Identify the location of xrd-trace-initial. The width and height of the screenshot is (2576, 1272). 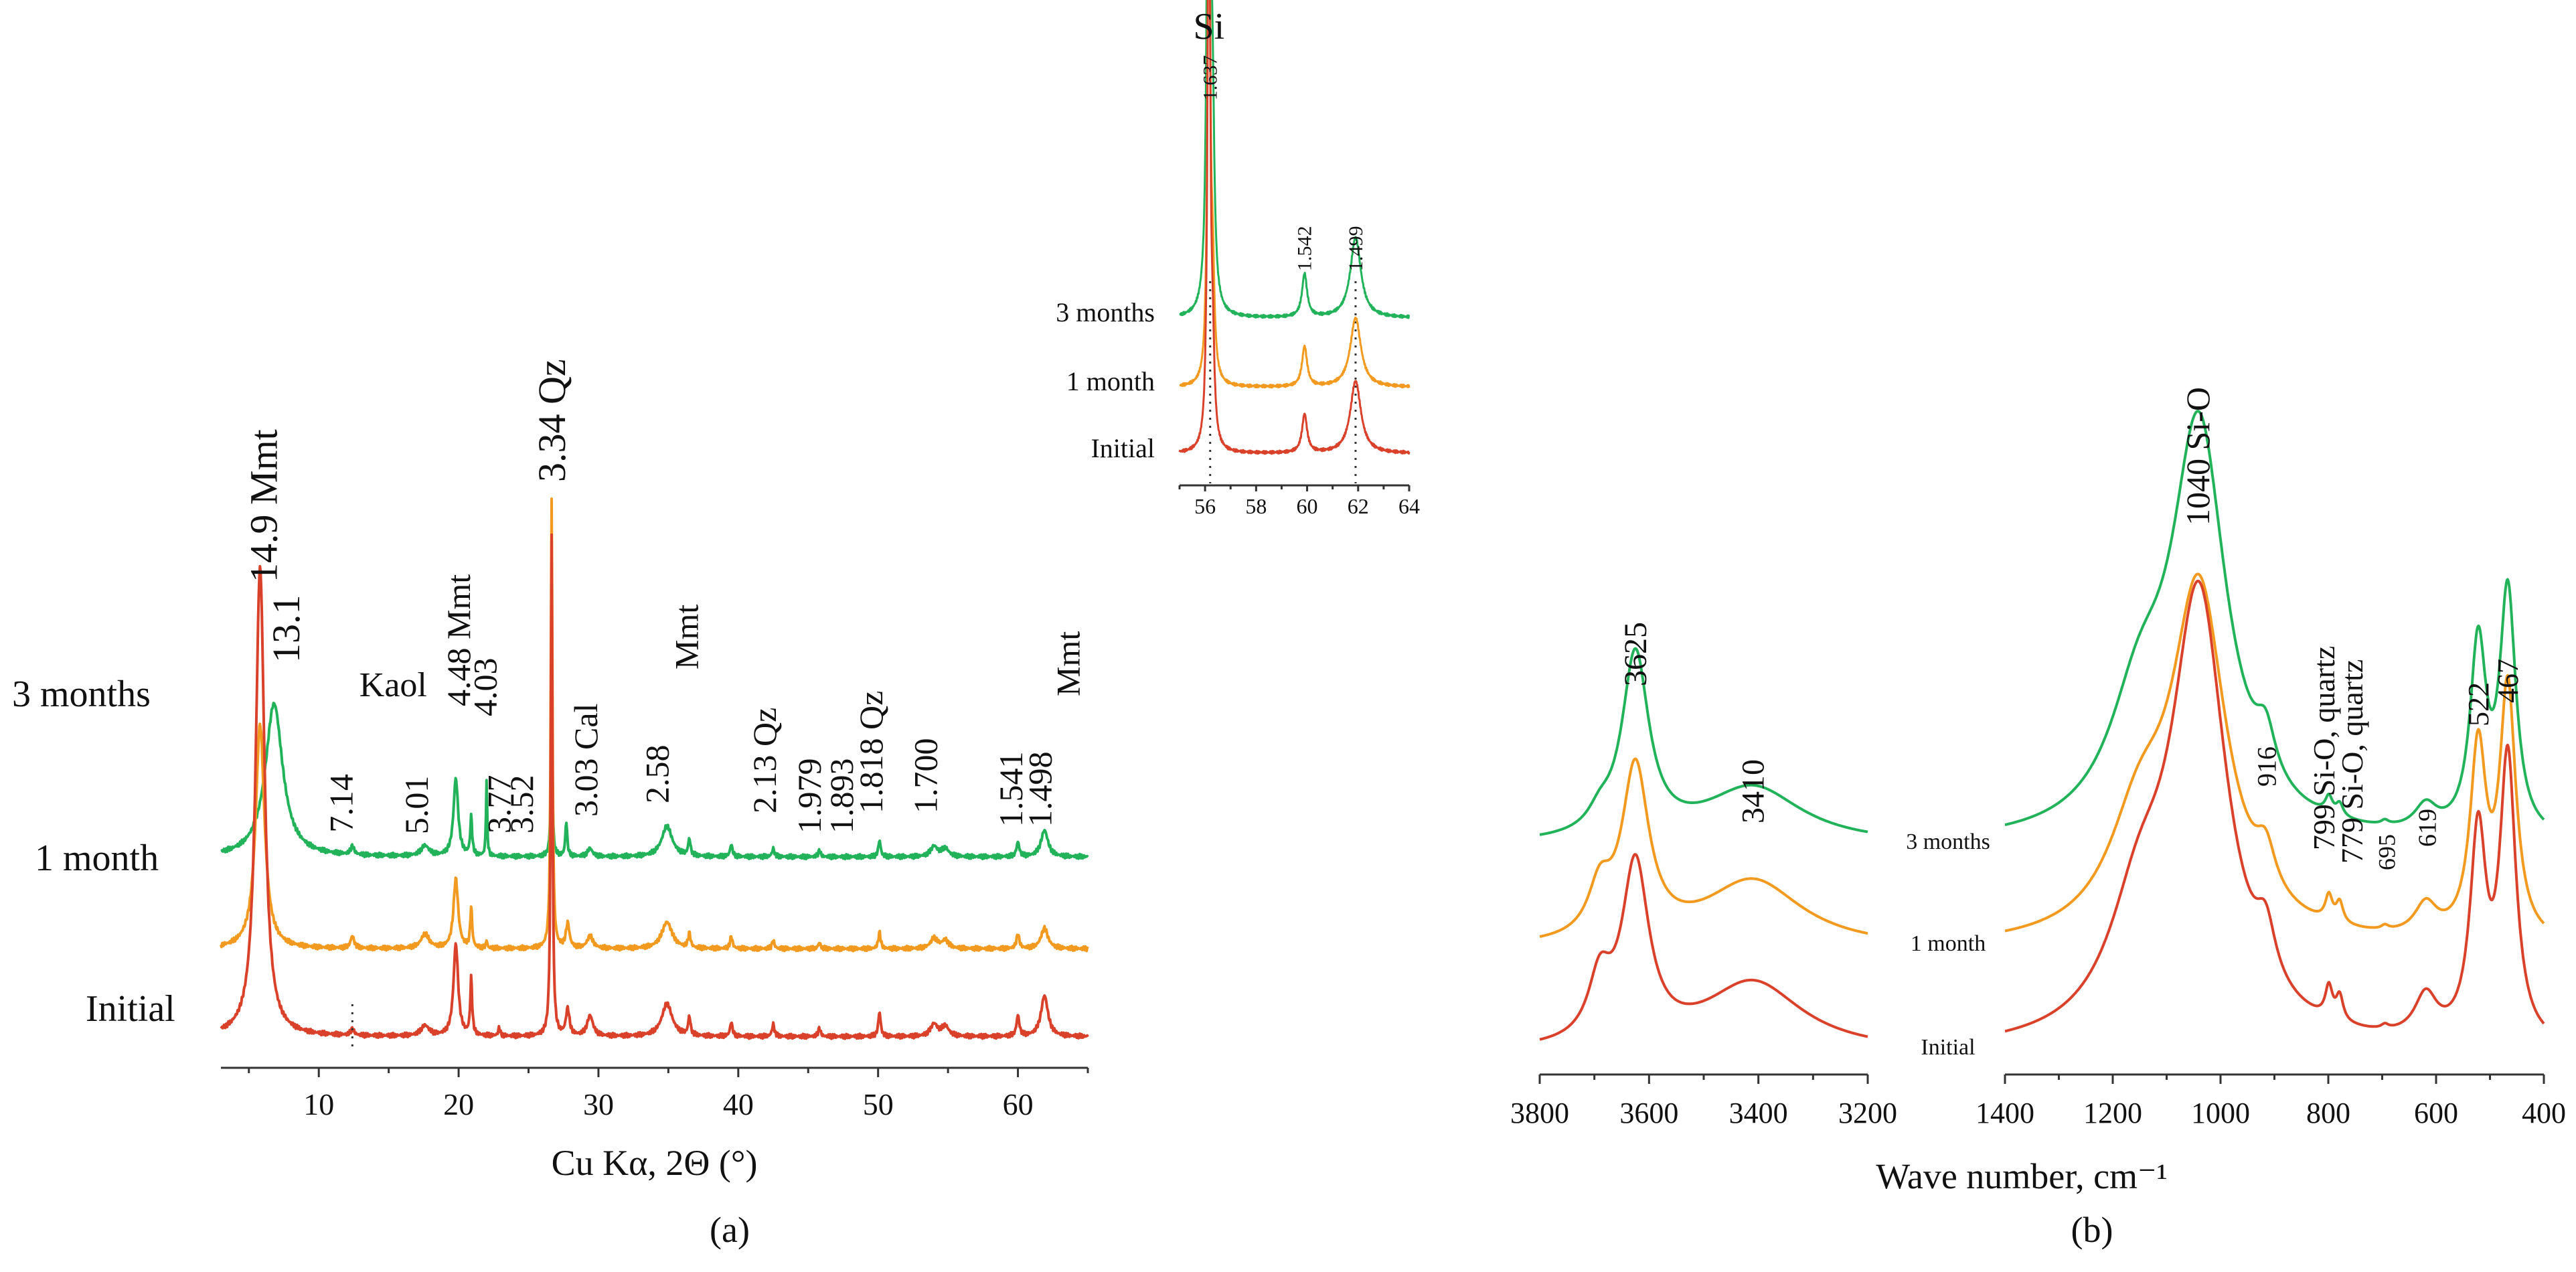
(655, 786).